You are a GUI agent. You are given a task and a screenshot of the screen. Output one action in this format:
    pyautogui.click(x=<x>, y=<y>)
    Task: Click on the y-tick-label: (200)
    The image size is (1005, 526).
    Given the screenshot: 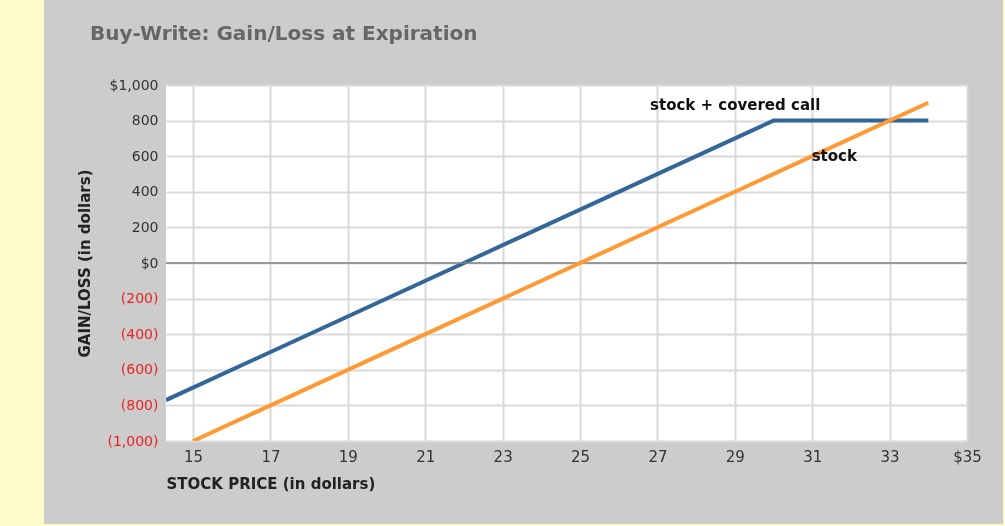 What is the action you would take?
    pyautogui.click(x=139, y=298)
    